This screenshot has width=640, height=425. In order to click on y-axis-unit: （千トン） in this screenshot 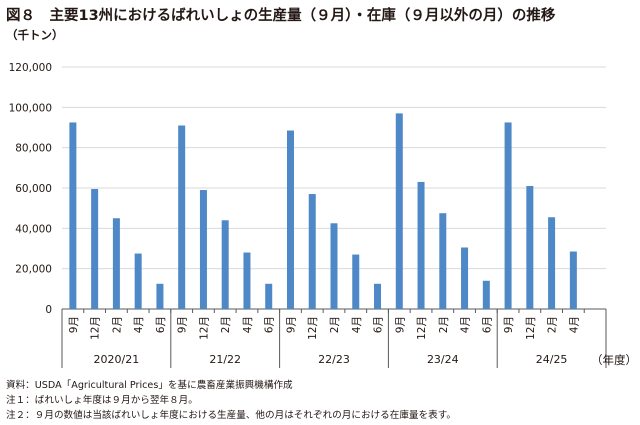, I will do `click(35, 35)`.